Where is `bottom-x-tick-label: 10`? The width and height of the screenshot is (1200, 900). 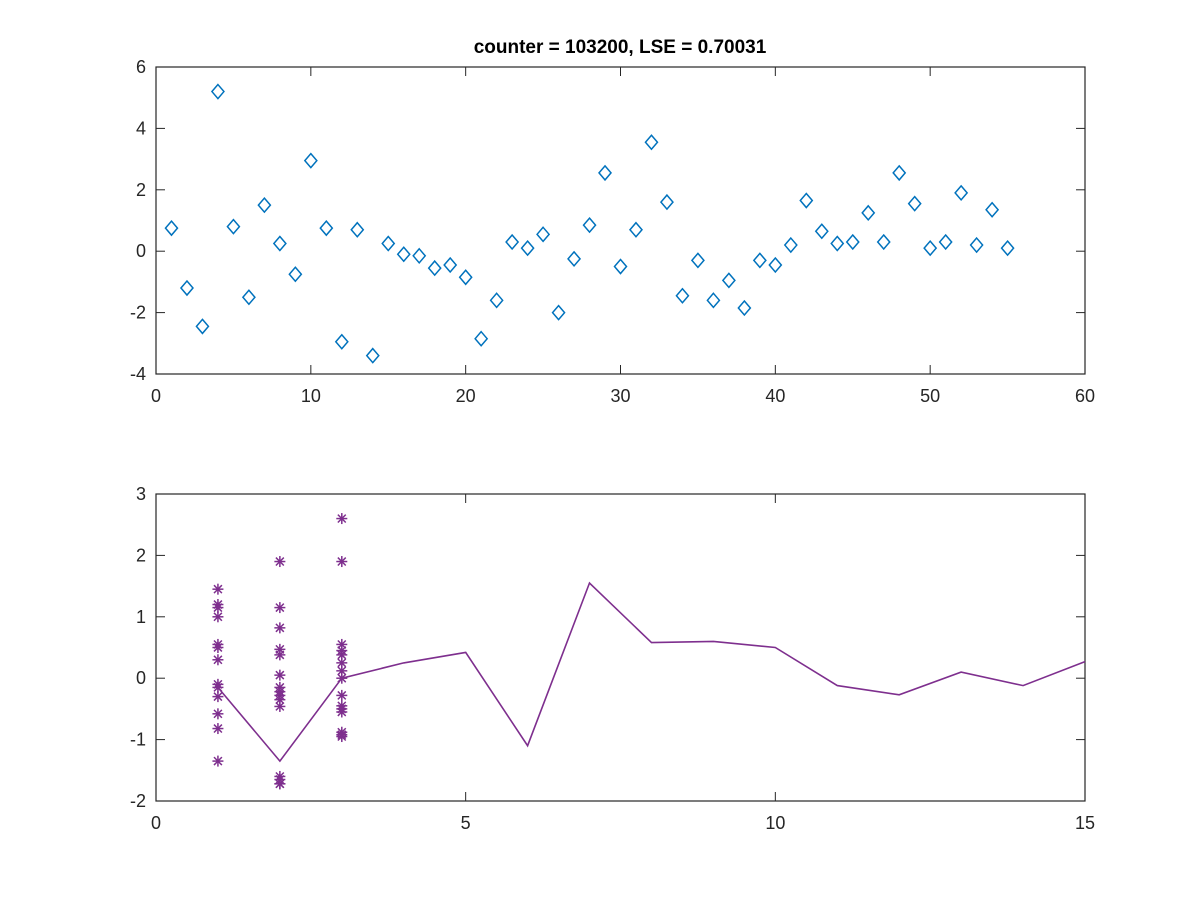 bottom-x-tick-label: 10 is located at coordinates (775, 823).